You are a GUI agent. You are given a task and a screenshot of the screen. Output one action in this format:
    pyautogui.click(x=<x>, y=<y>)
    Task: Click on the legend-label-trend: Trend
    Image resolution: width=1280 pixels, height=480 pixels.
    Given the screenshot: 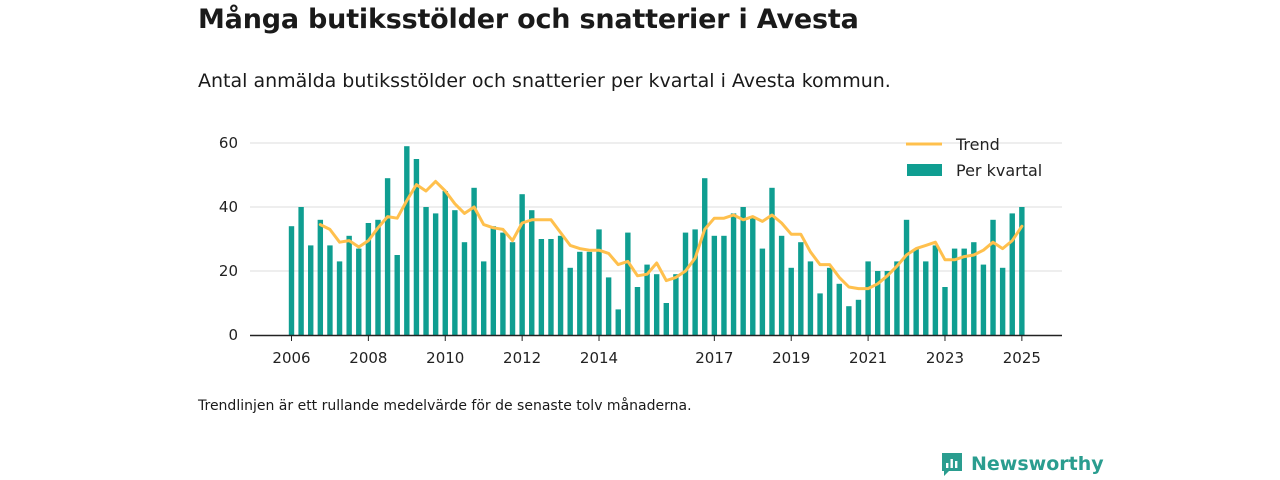 What is the action you would take?
    pyautogui.click(x=977, y=144)
    